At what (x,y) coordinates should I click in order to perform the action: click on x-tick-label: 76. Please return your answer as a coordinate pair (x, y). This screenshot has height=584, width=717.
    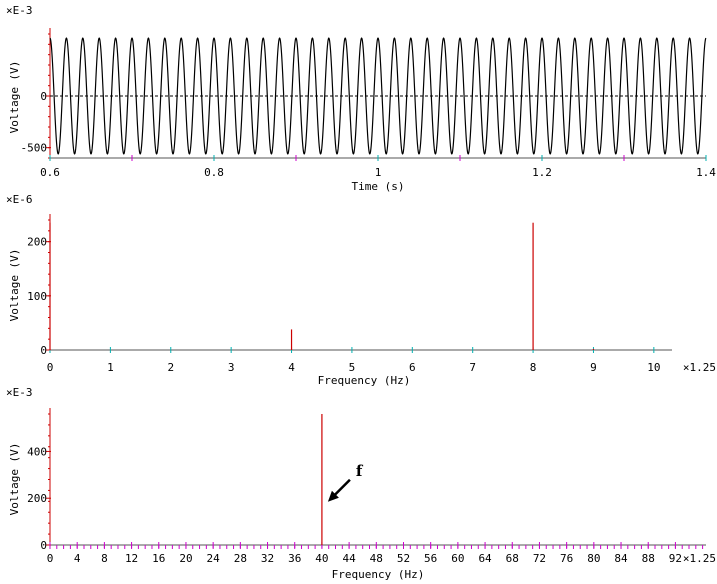
    Looking at the image, I should click on (566, 558).